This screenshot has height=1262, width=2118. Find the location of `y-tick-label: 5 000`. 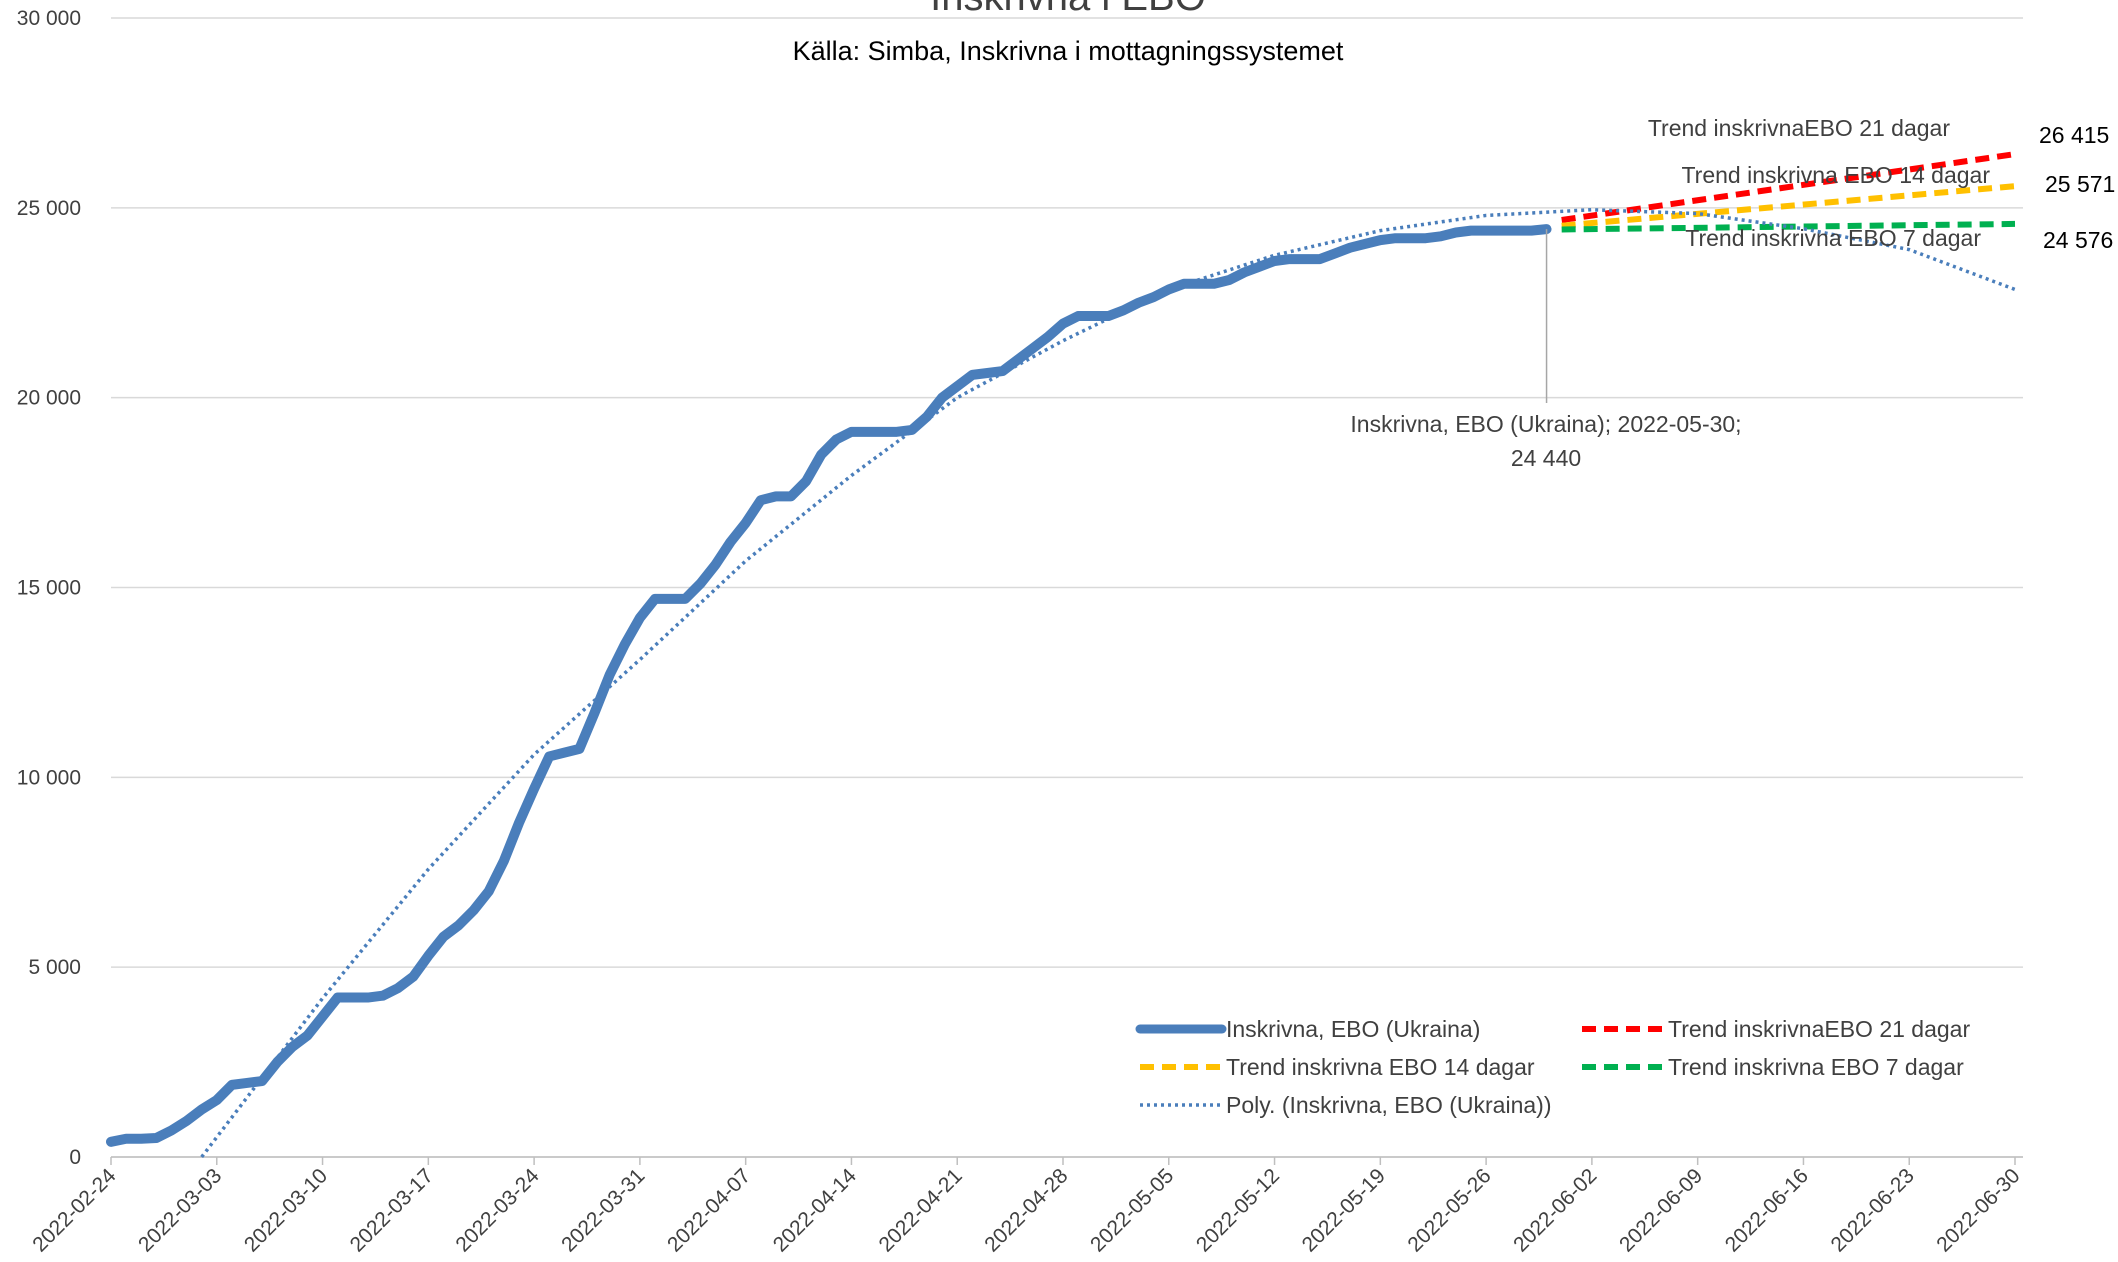

y-tick-label: 5 000 is located at coordinates (54, 967).